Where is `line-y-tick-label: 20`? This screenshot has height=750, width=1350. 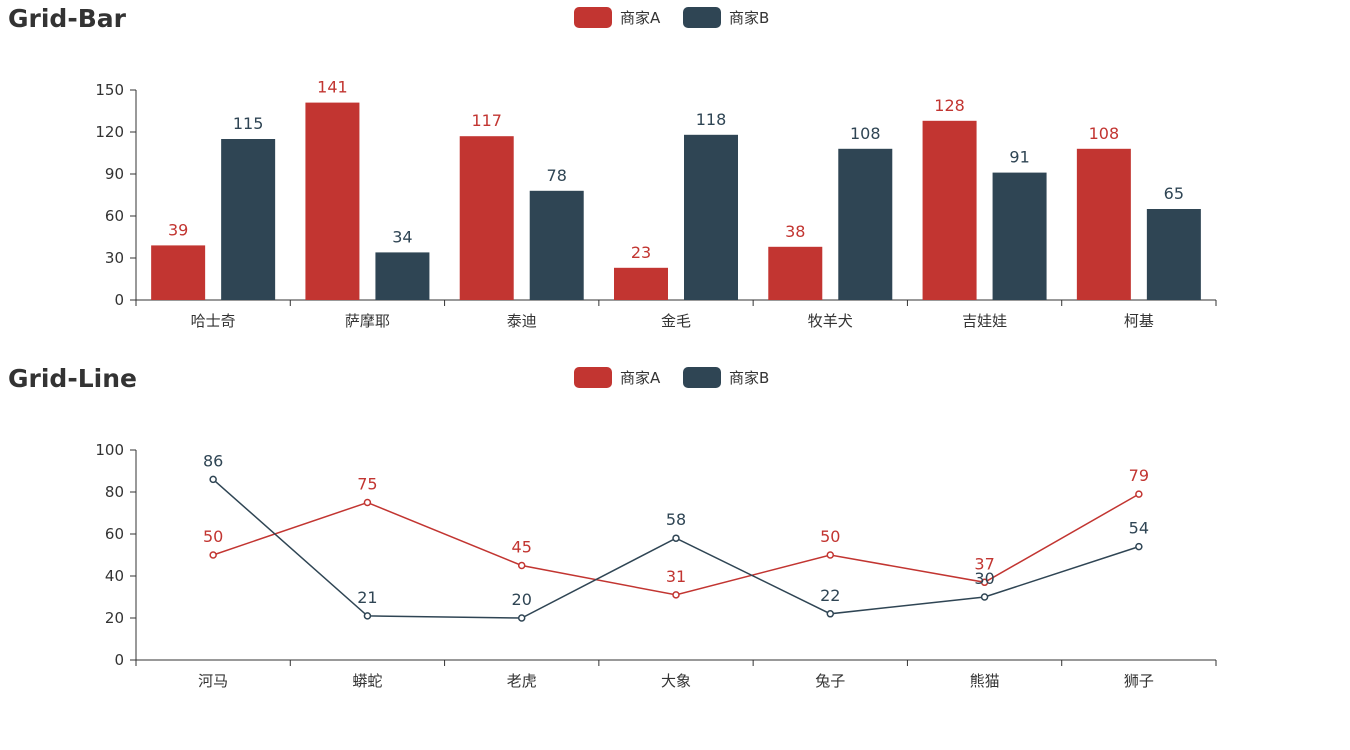 line-y-tick-label: 20 is located at coordinates (114, 618).